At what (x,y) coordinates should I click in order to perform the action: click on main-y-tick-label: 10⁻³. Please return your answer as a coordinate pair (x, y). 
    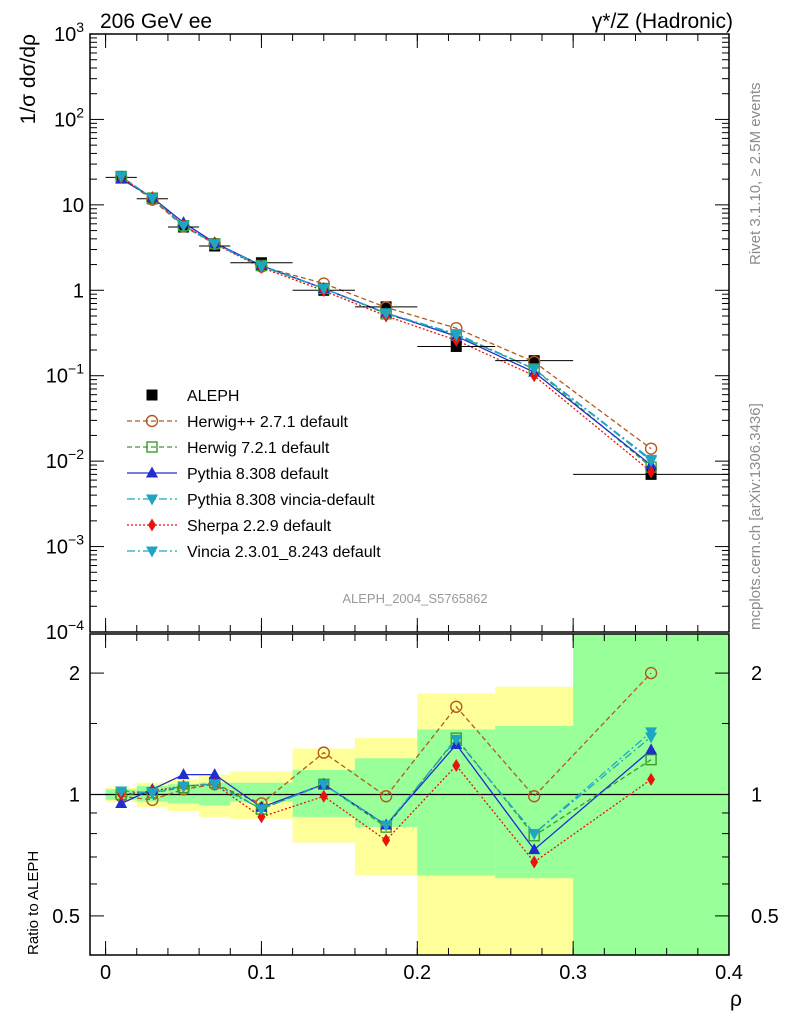
    Looking at the image, I should click on (65, 545).